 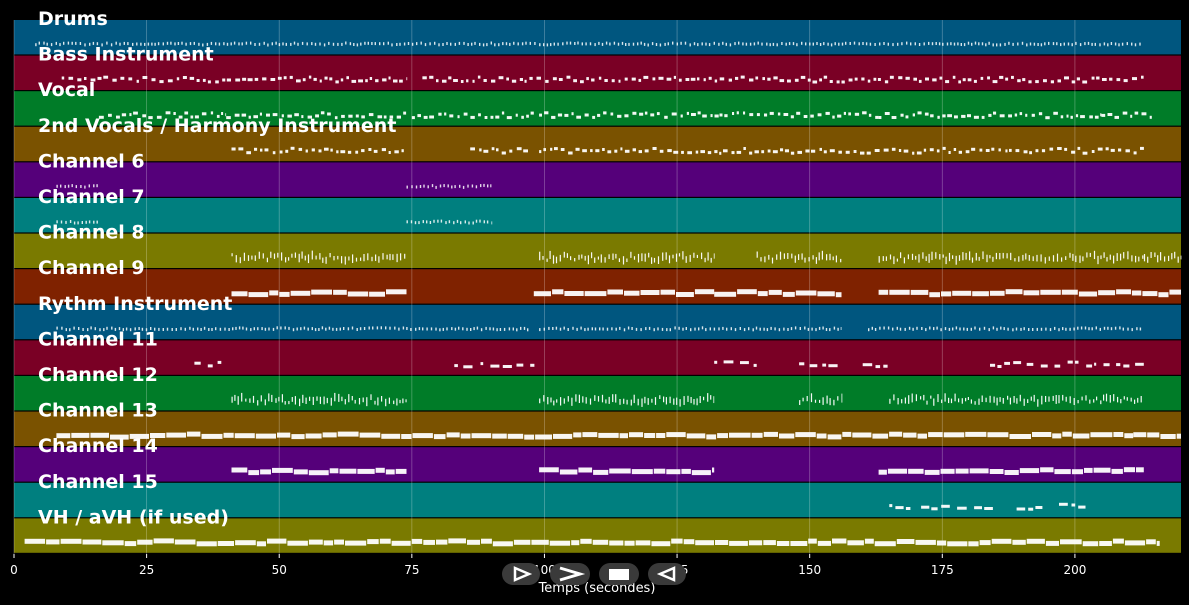 What do you see at coordinates (521, 574) in the screenshot?
I see `play-button` at bounding box center [521, 574].